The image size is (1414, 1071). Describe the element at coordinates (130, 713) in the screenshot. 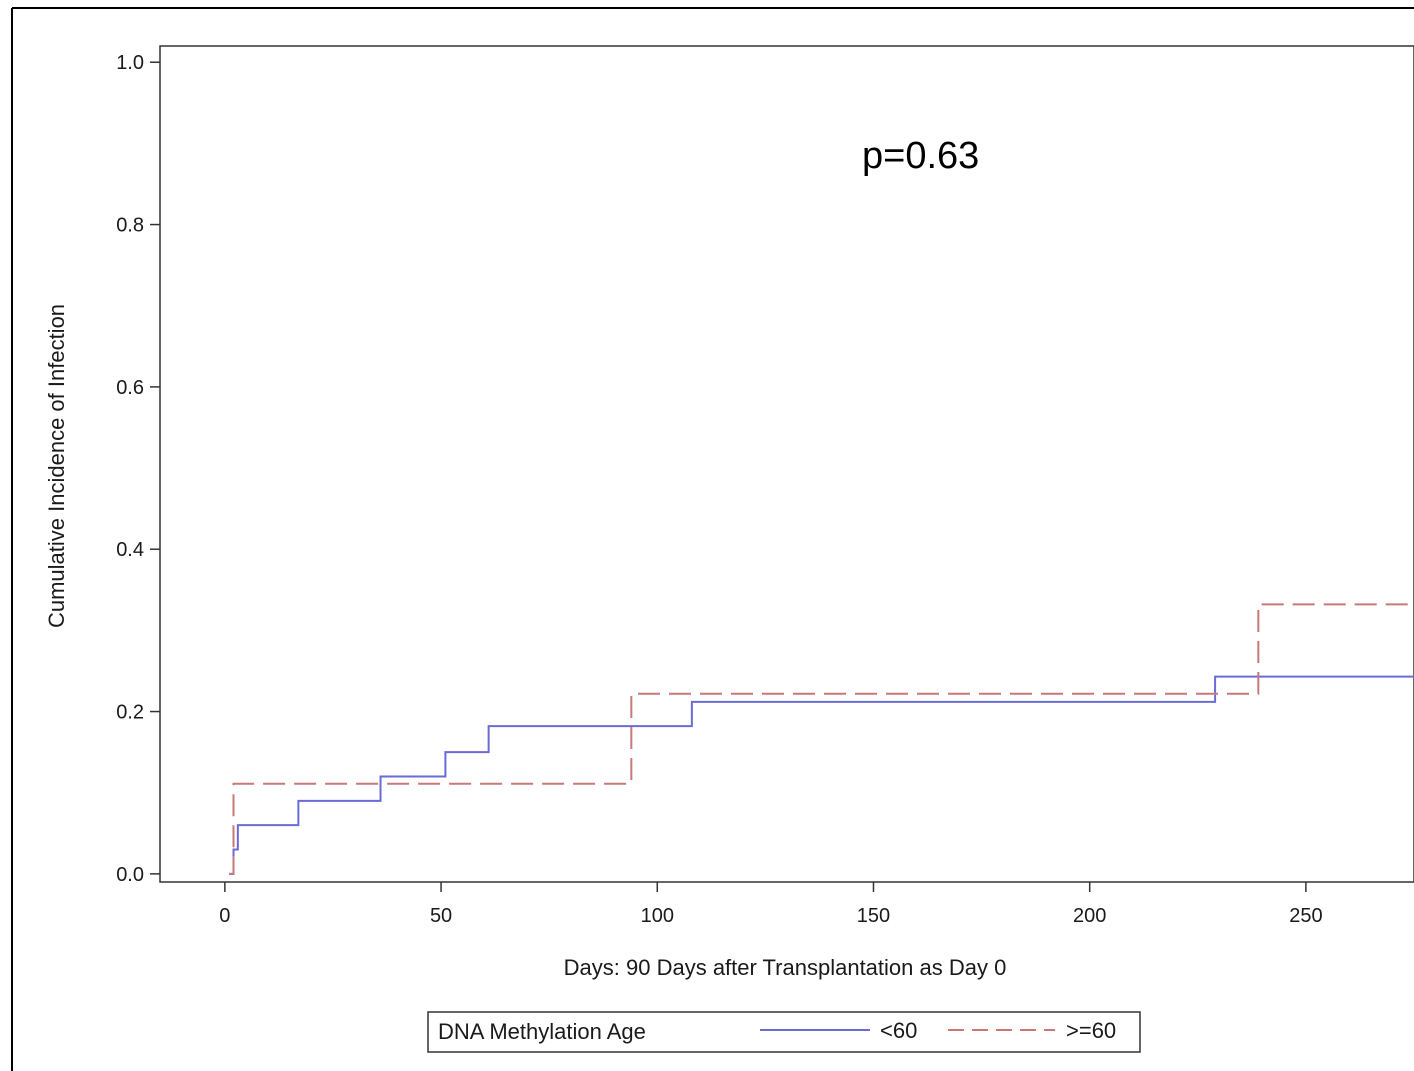

I see `y-tick-label: 0.2` at that location.